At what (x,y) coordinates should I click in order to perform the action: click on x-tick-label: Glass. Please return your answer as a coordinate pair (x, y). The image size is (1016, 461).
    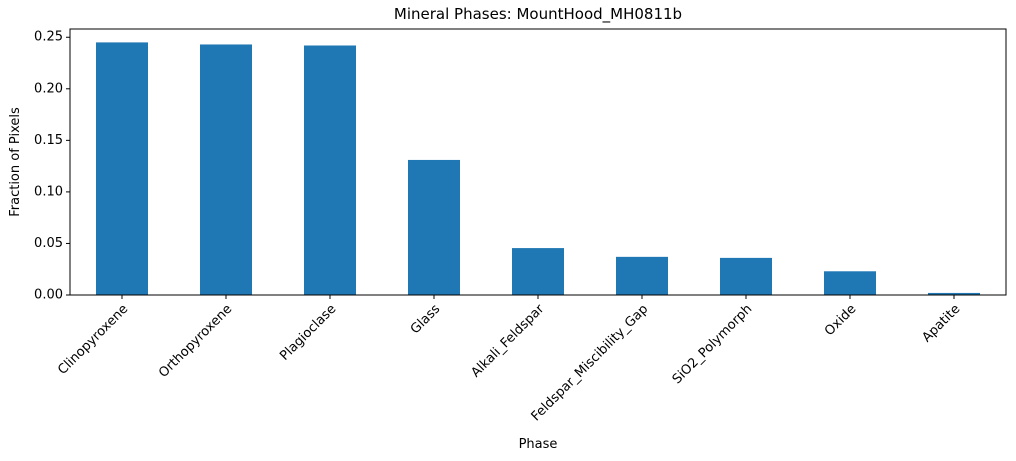
    Looking at the image, I should click on (426, 320).